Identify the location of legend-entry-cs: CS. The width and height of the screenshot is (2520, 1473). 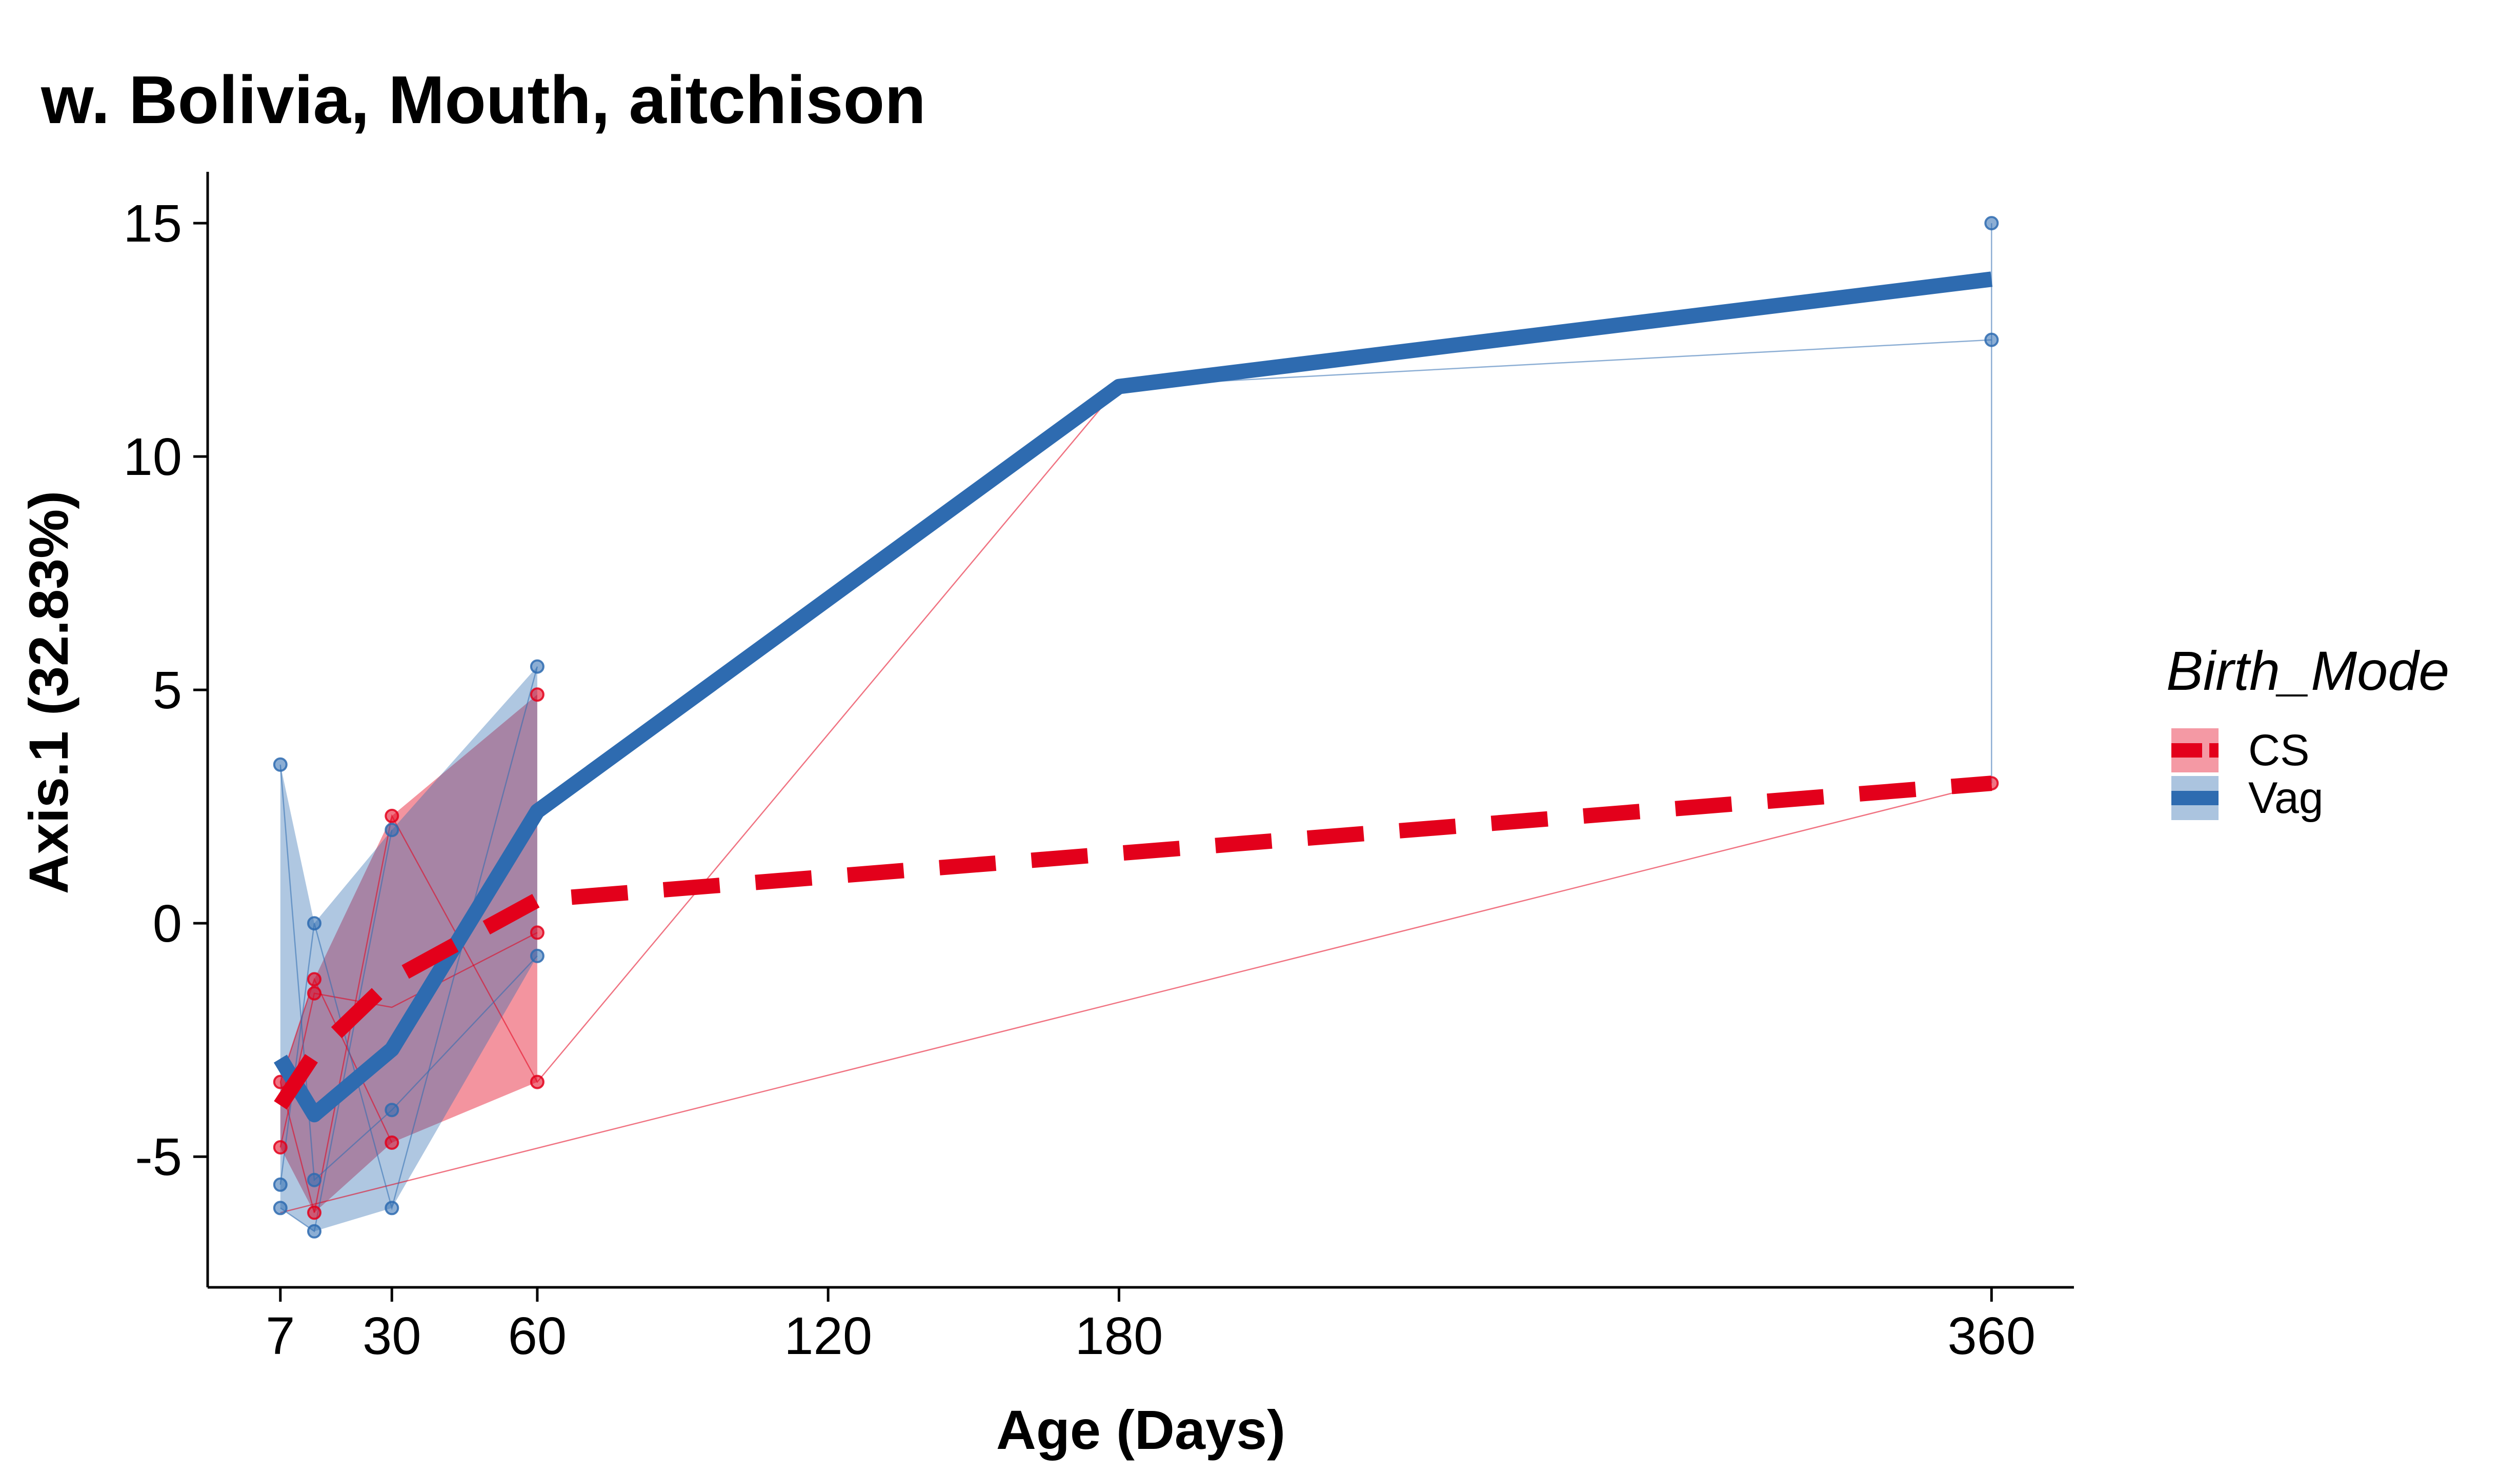
(2240, 751).